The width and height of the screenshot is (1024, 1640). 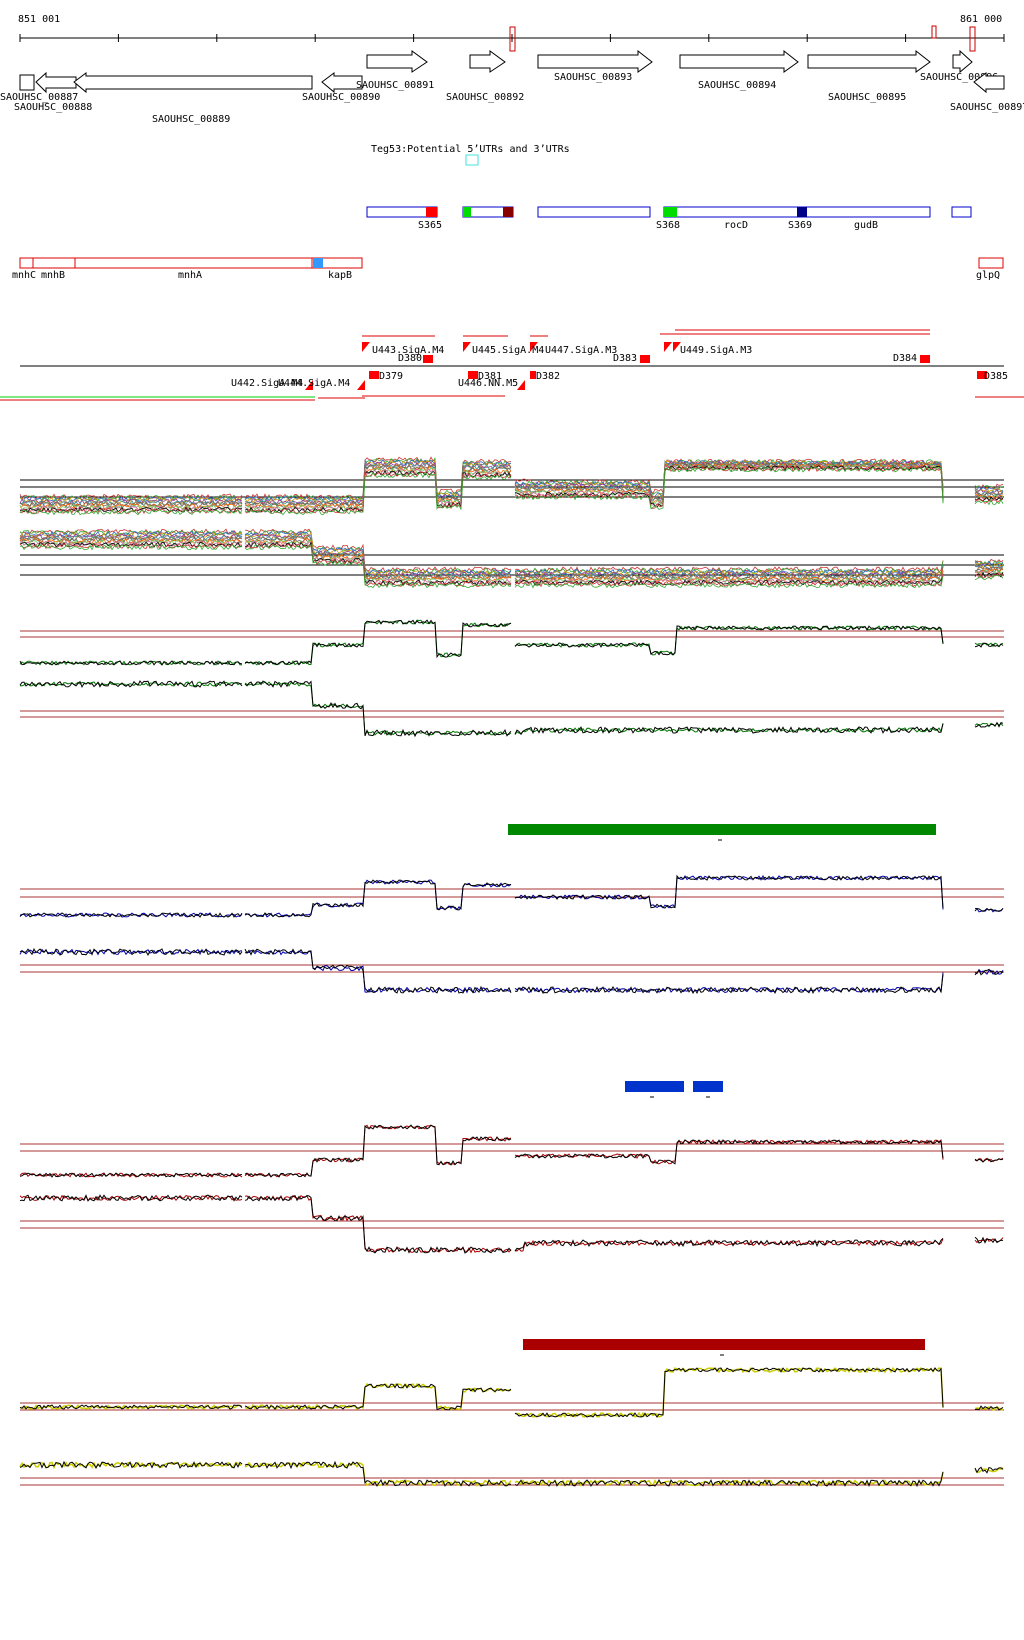 What do you see at coordinates (341, 87) in the screenshot?
I see `gene-SAOUHSC_00890: SAOUHSC_00890` at bounding box center [341, 87].